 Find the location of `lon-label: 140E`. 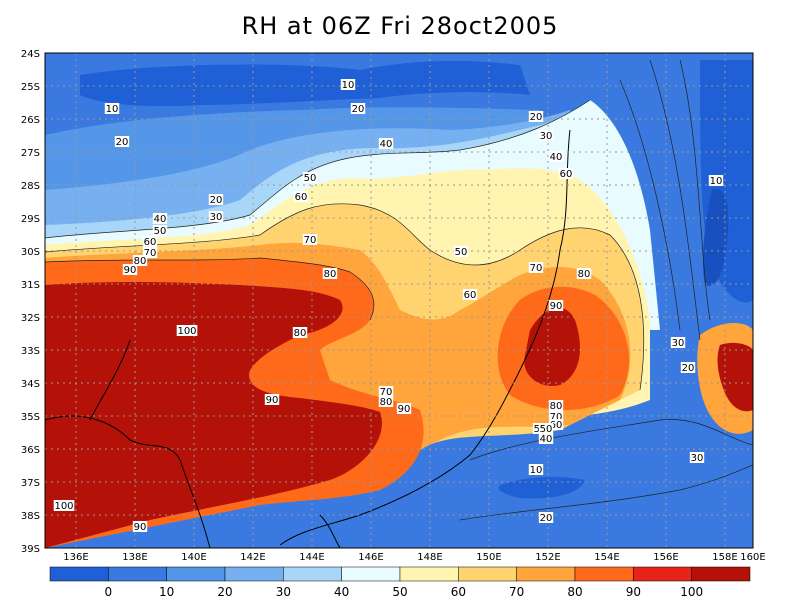

lon-label: 140E is located at coordinates (193, 557).